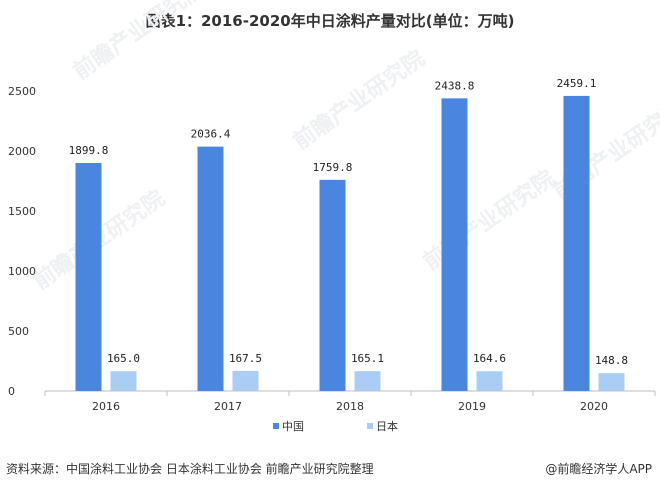 This screenshot has width=660, height=489. Describe the element at coordinates (350, 406) in the screenshot. I see `x-tick-label-2018: 2018` at that location.